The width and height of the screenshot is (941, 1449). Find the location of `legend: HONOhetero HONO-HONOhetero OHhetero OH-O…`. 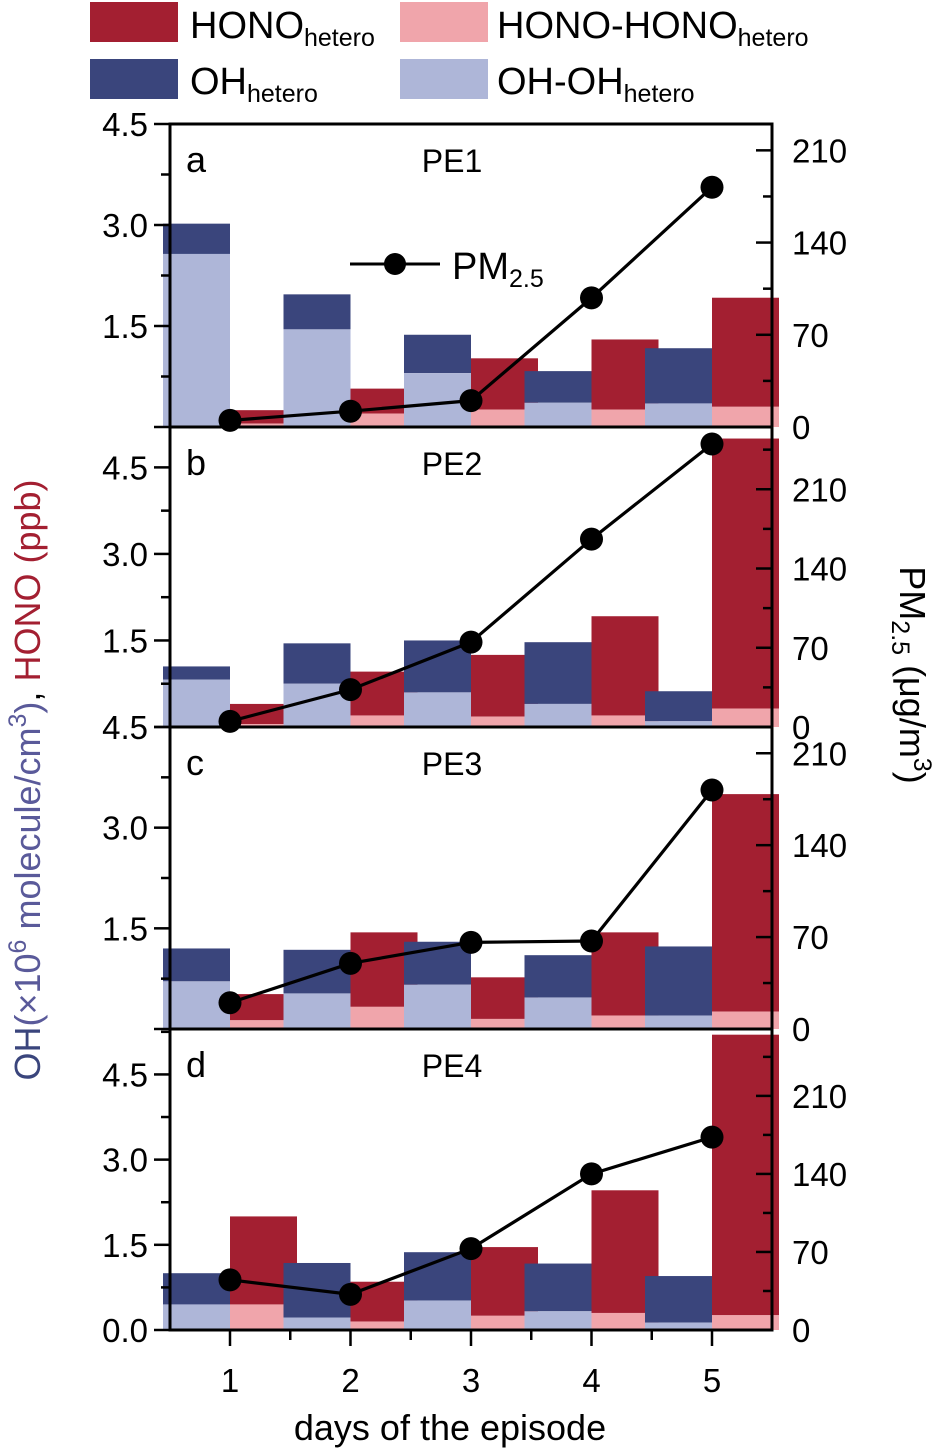

legend: HONOhetero HONO-HONOhetero OHhetero OH-O… is located at coordinates (449, 55).